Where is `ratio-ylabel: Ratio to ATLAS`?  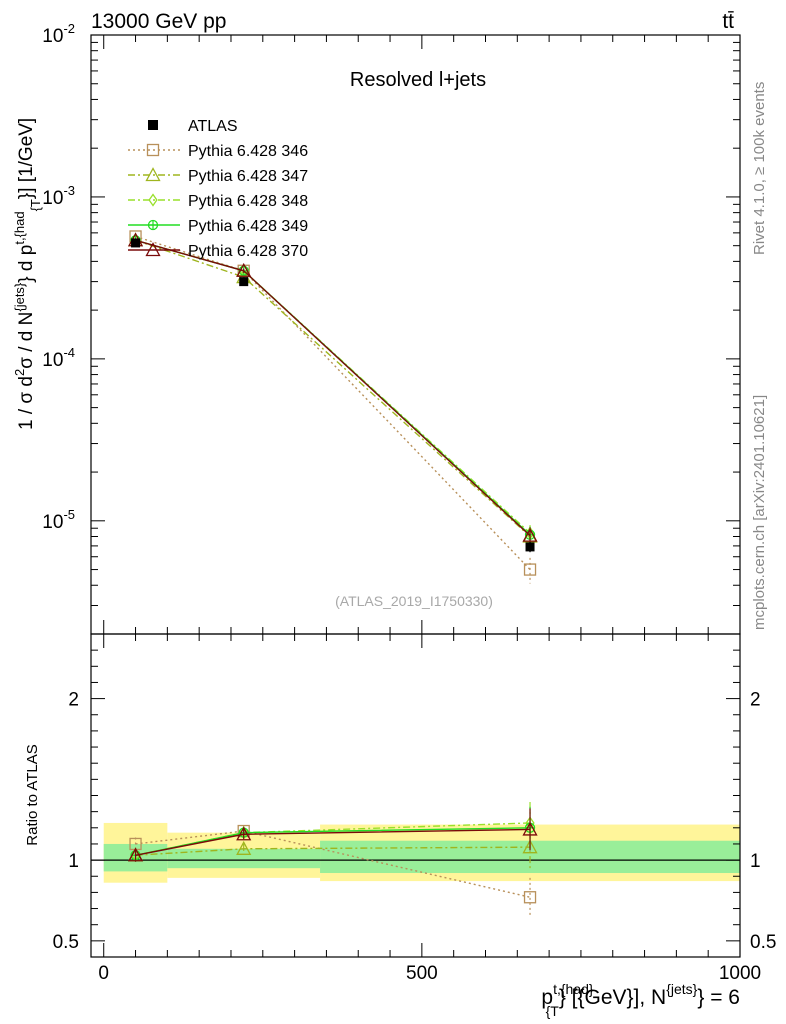 ratio-ylabel: Ratio to ATLAS is located at coordinates (32, 794).